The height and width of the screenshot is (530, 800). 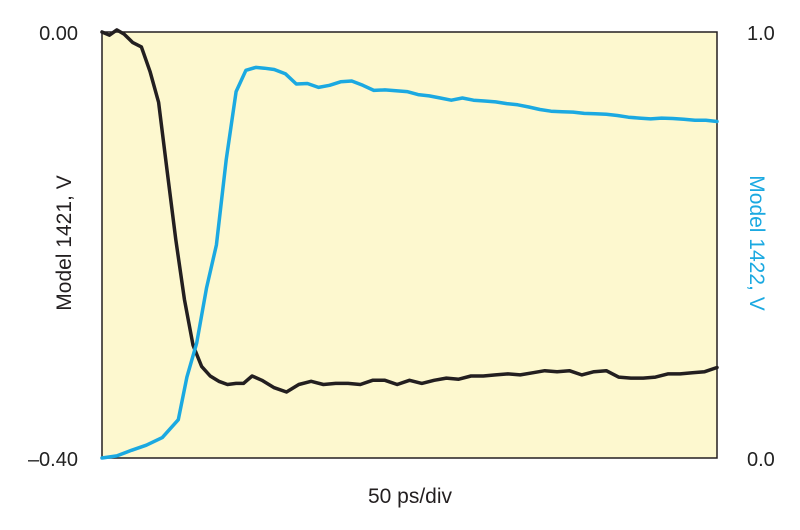 What do you see at coordinates (58, 34) in the screenshot?
I see `y-left-tick-top: 0.00` at bounding box center [58, 34].